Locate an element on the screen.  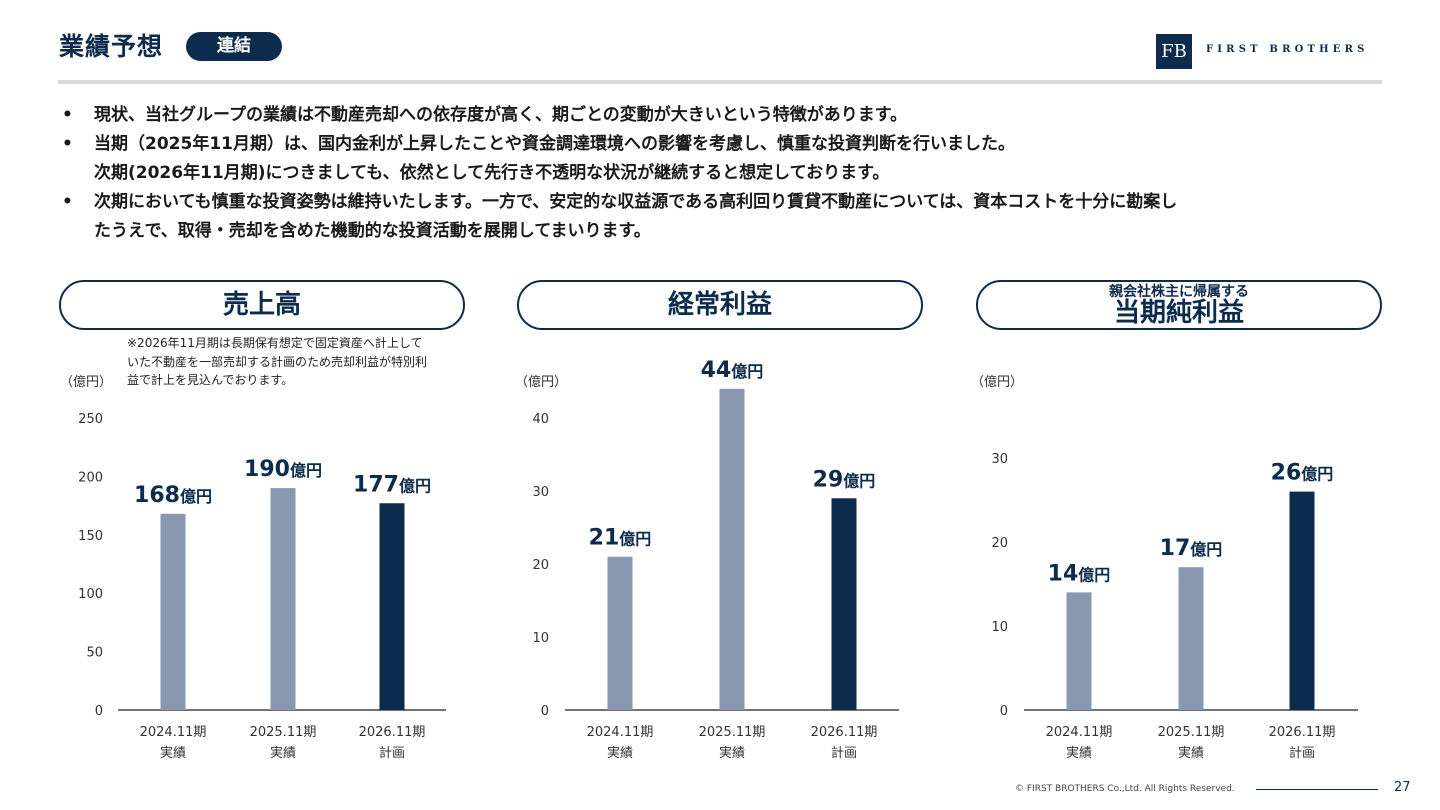
data-label: 168億円 is located at coordinates (173, 495).